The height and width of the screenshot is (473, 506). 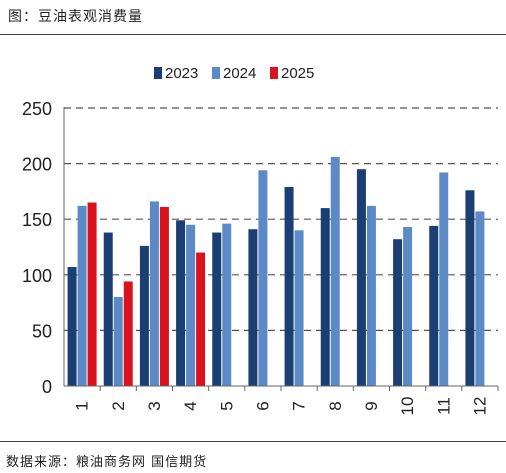 I want to click on y-tick-label: 150, so click(x=37, y=220).